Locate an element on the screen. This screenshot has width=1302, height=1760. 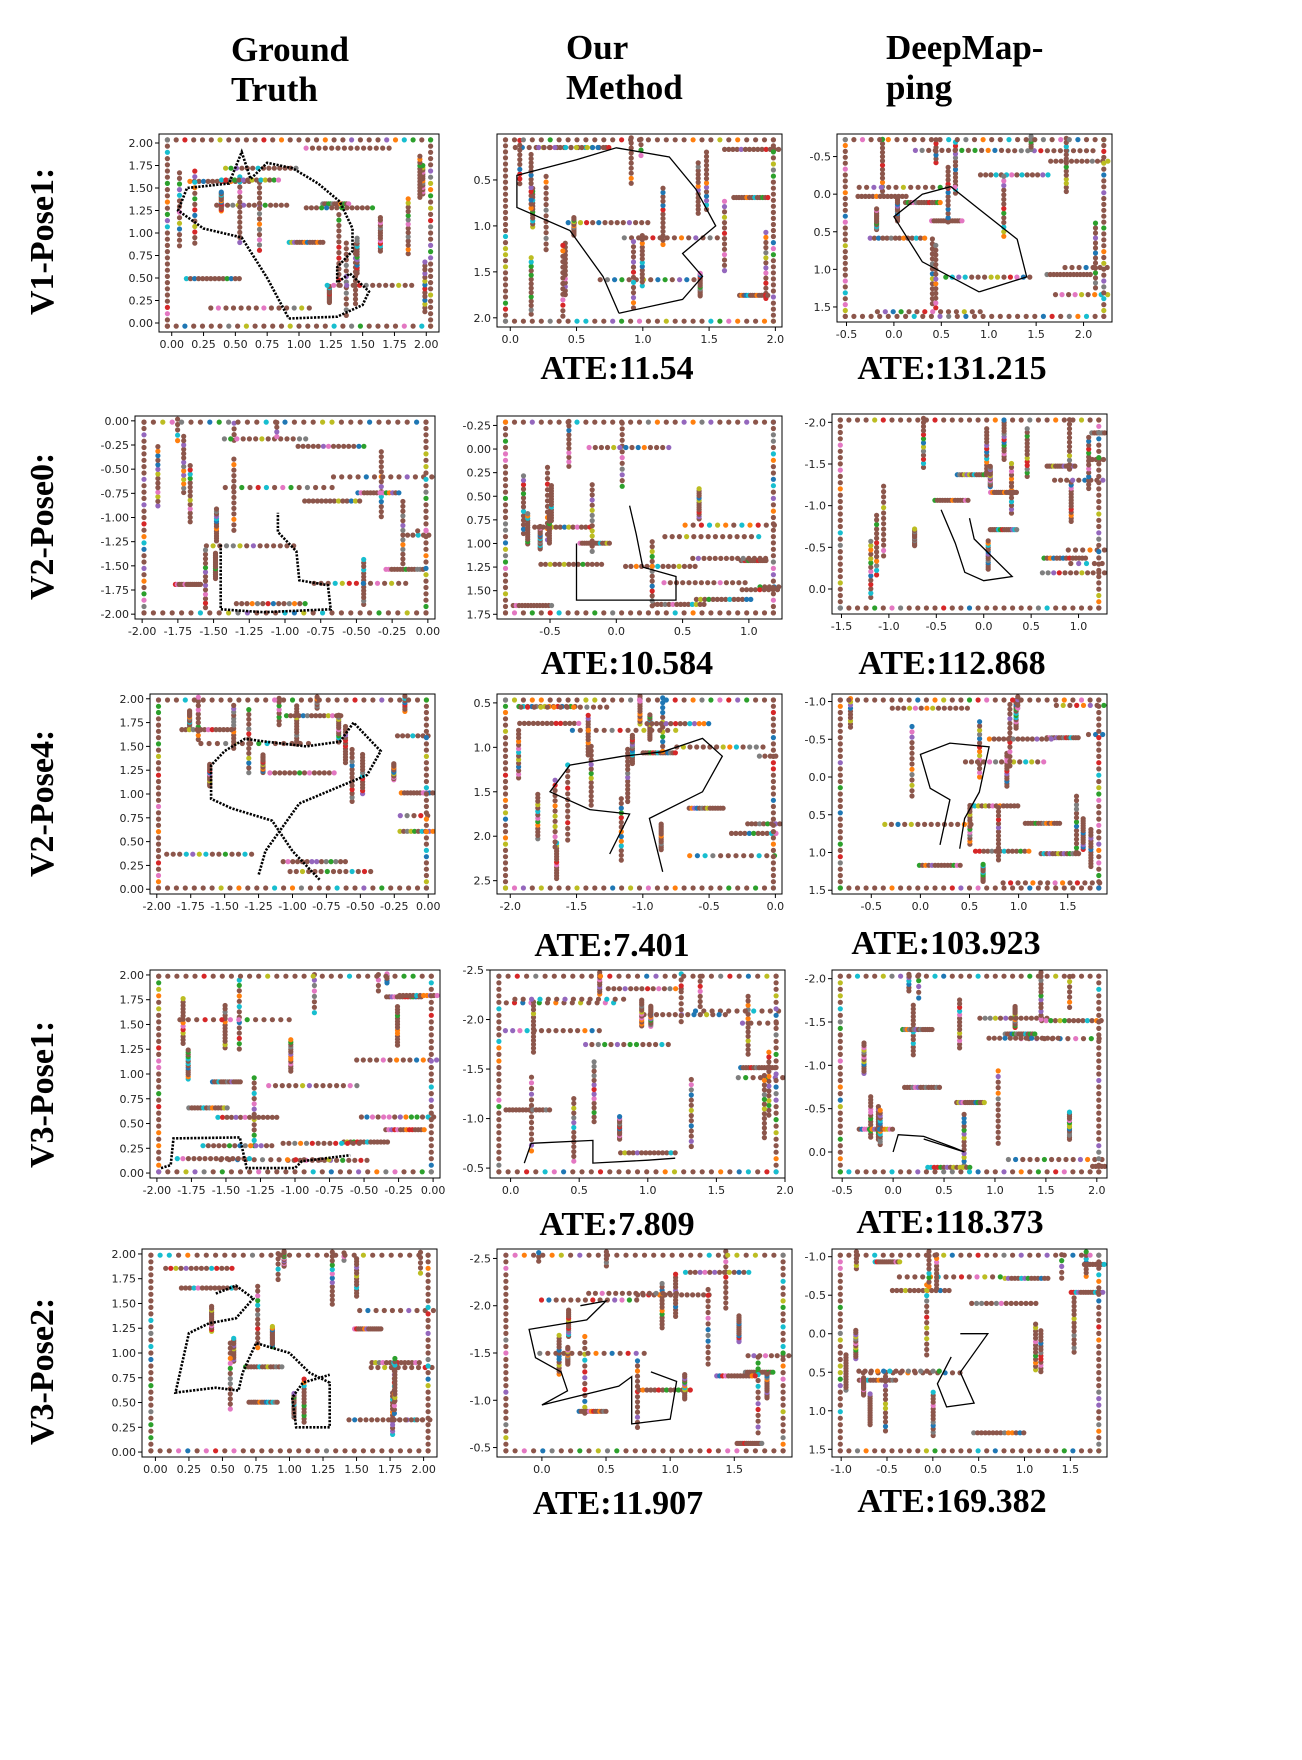
x-tick-label: -0.5 is located at coordinates (846, 334).